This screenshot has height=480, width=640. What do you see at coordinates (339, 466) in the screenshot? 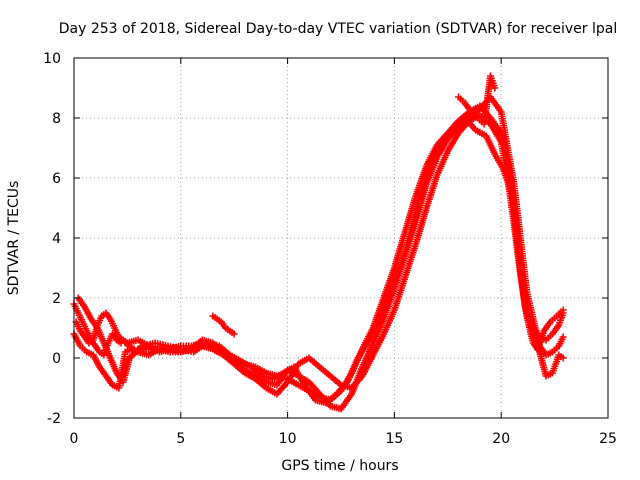
I see `x-axis-label: GPS time / hours` at bounding box center [339, 466].